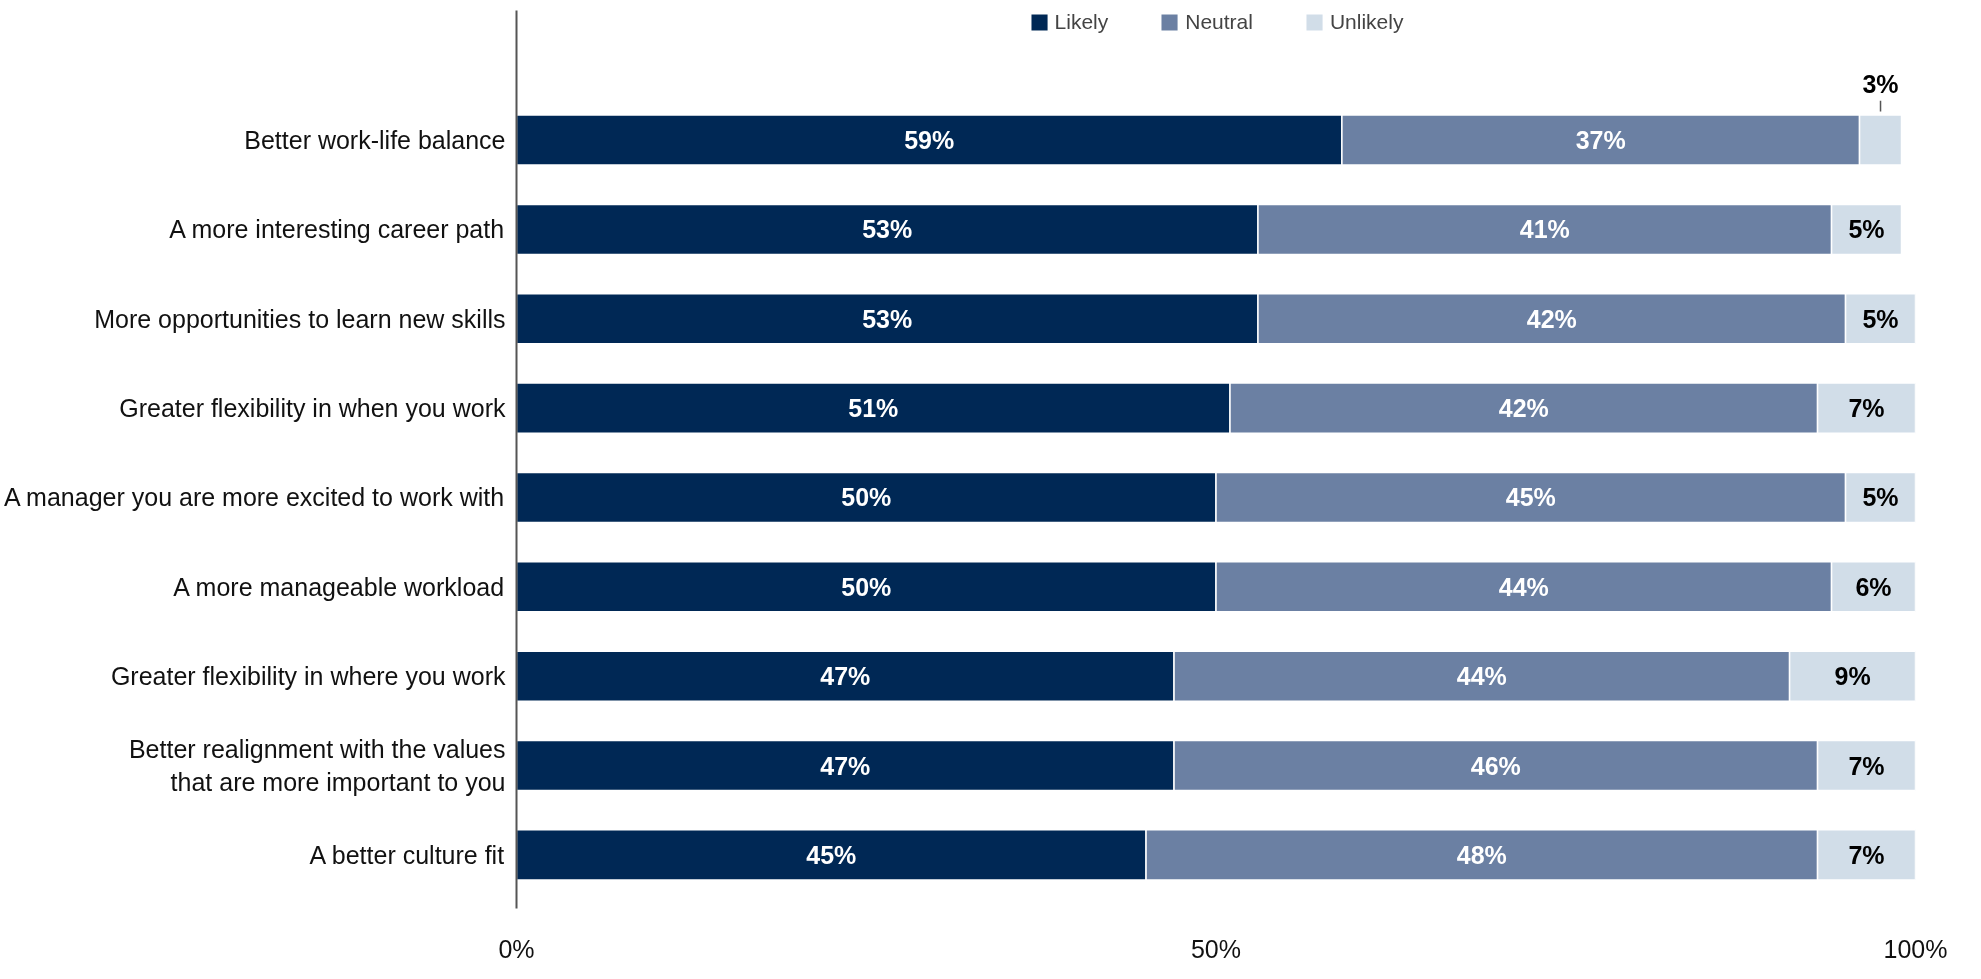 Image resolution: width=1981 pixels, height=979 pixels. What do you see at coordinates (1481, 854) in the screenshot?
I see `data-label: 48%` at bounding box center [1481, 854].